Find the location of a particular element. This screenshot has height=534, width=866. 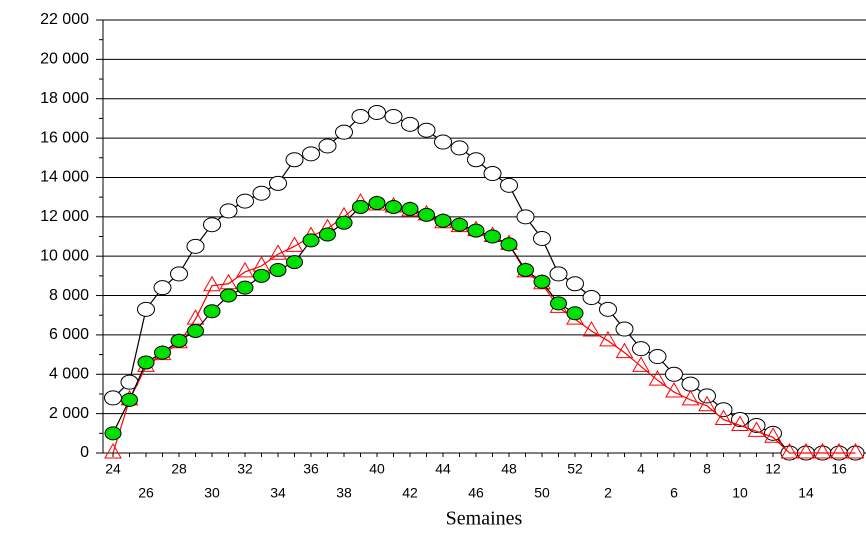

x-tick-label: 50 is located at coordinates (542, 493).